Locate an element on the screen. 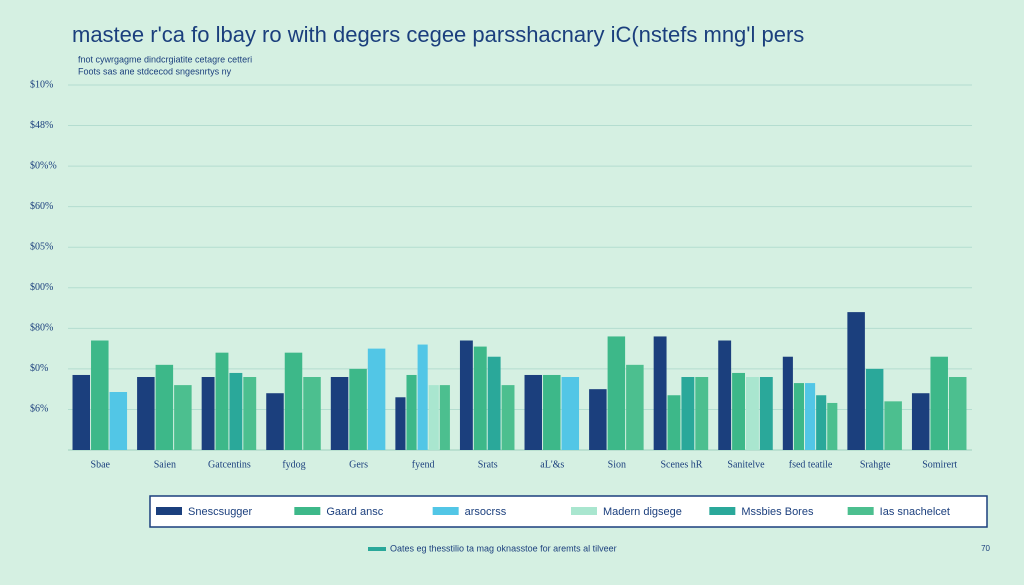 The image size is (1024, 585). legend-label: Snescsugger is located at coordinates (220, 512).